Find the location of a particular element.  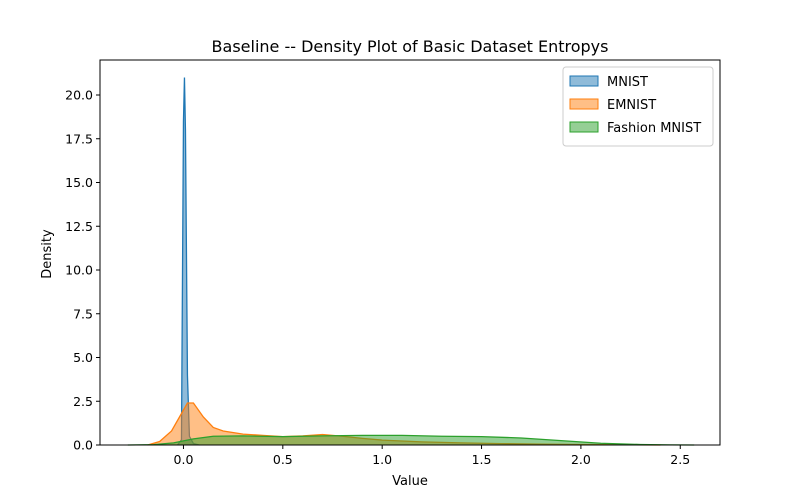

x-tick-label: 2.5 is located at coordinates (680, 459).